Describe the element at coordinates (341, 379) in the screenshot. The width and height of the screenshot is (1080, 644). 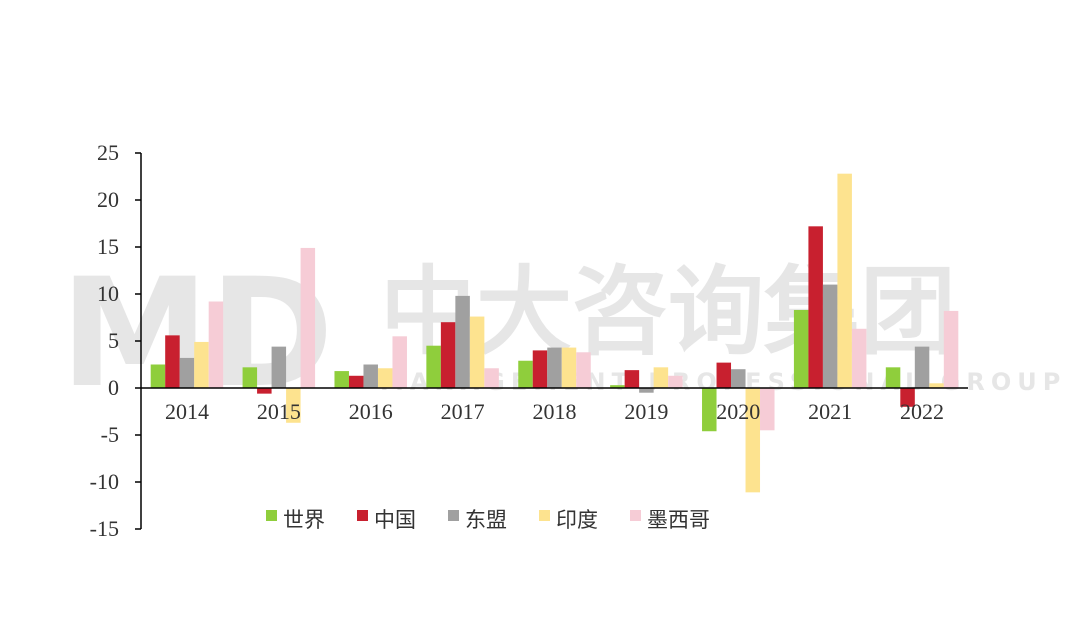
I see `bar-世界-2016` at that location.